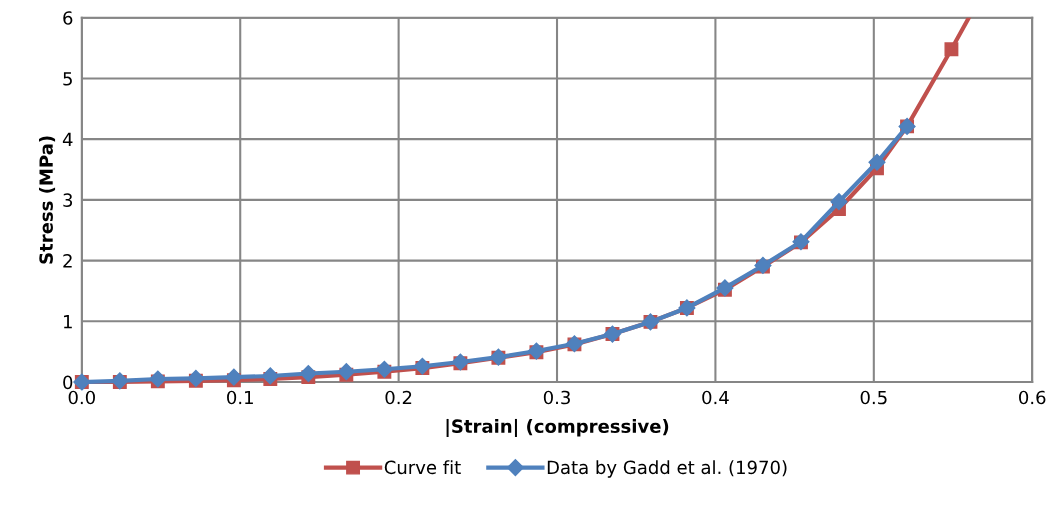  I want to click on x-tick-label: 0.2, so click(398, 397).